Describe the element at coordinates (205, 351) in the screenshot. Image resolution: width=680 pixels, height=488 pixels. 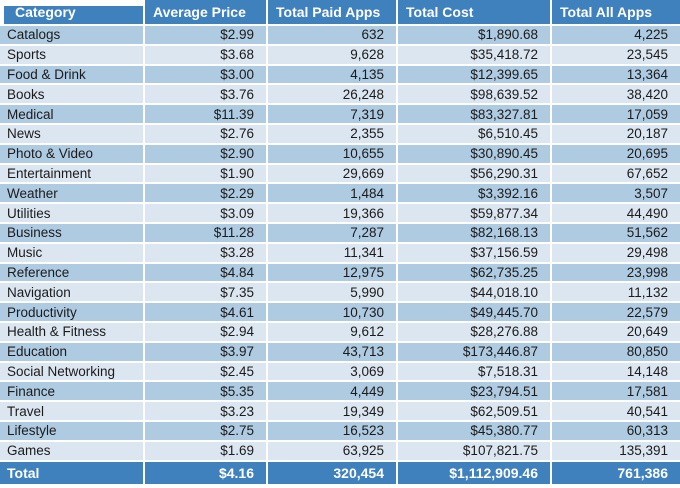
I see `average-price-cell: $3.97` at that location.